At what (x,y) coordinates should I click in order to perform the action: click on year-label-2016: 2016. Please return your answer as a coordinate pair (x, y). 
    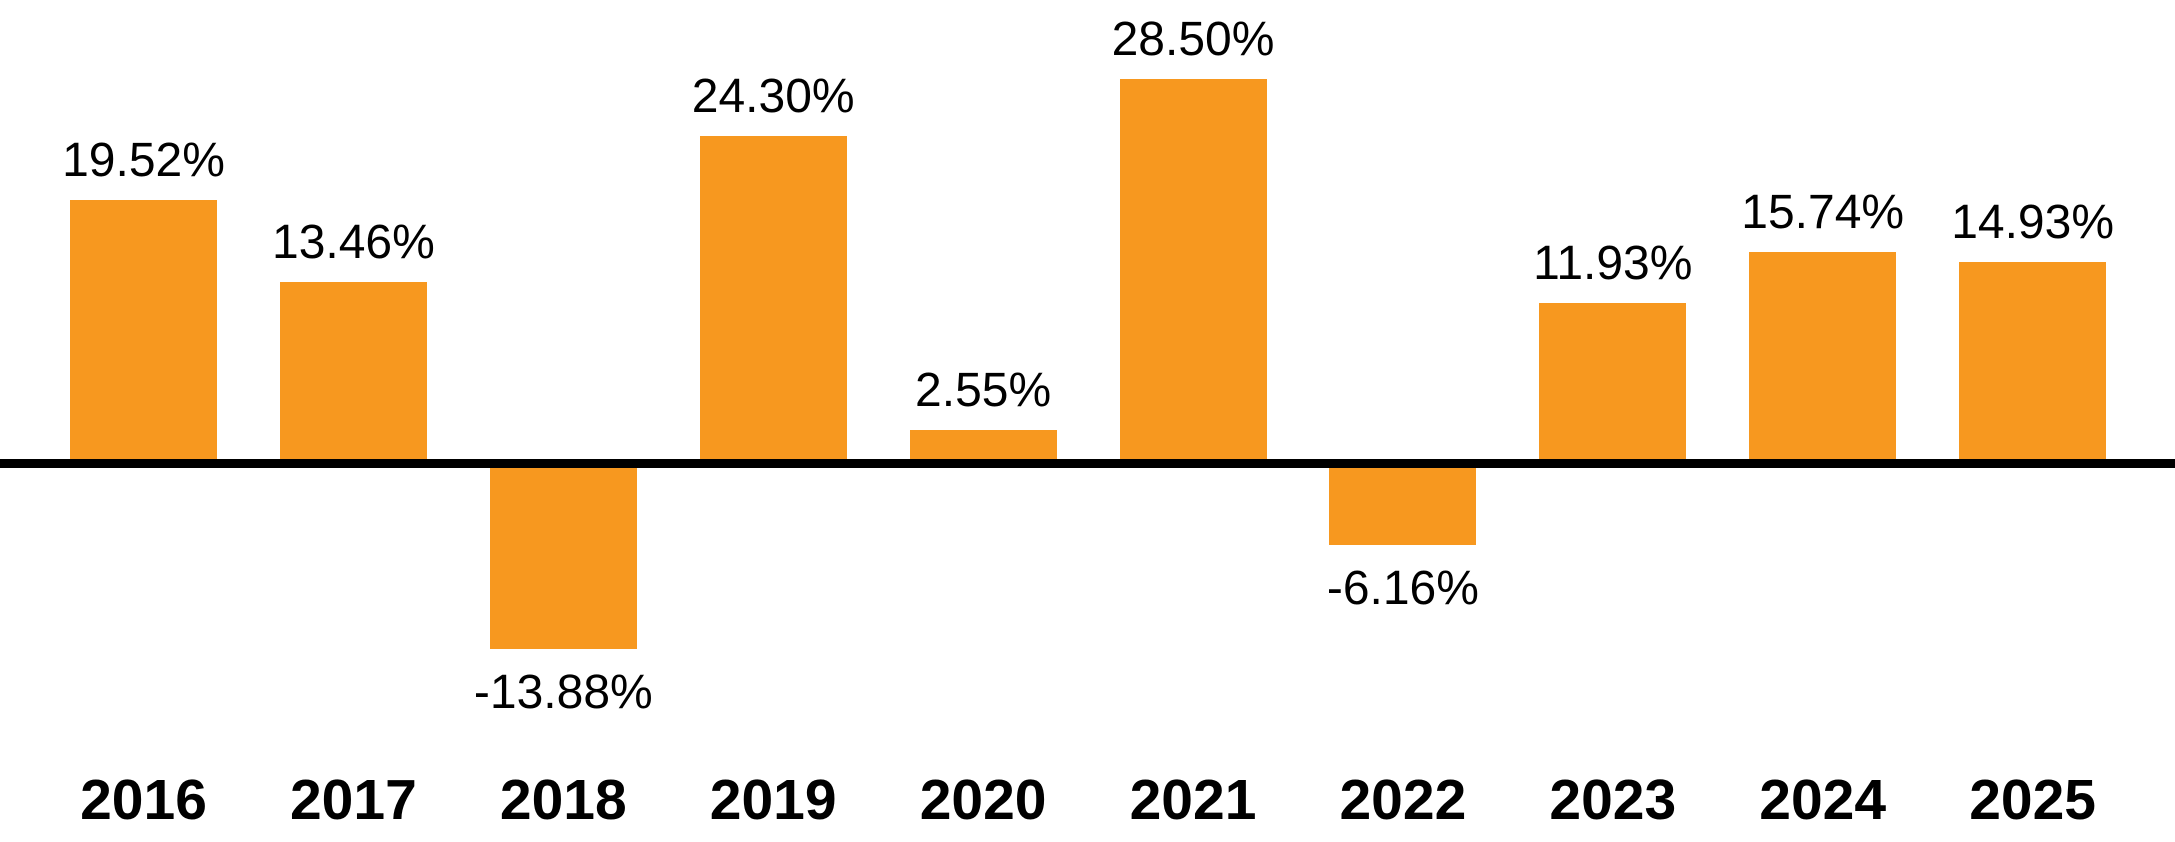
    Looking at the image, I should click on (143, 800).